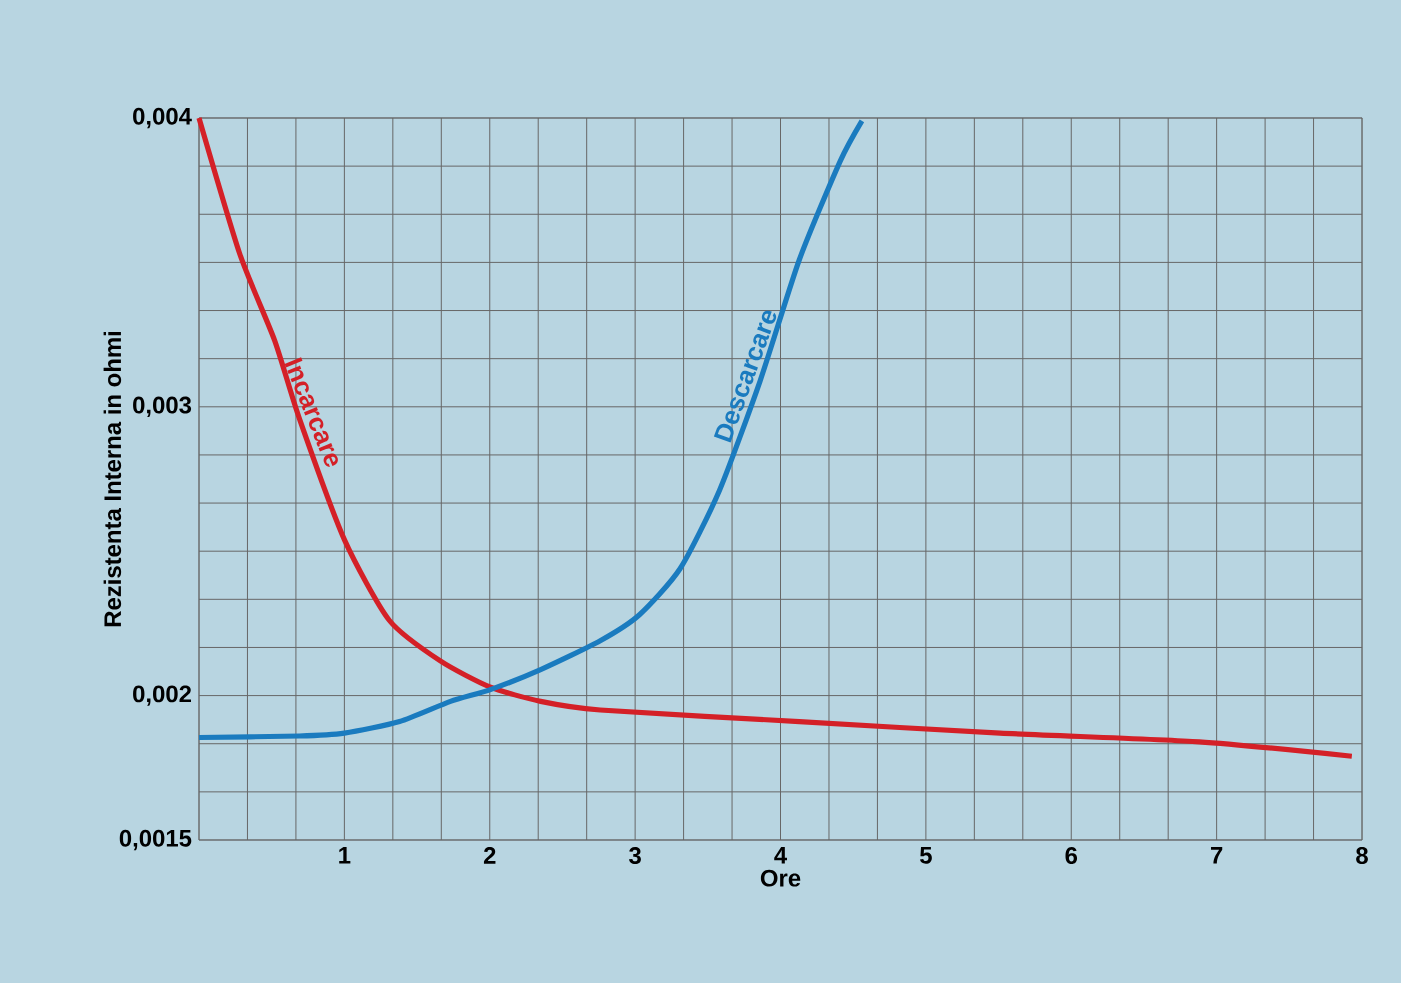  What do you see at coordinates (925, 855) in the screenshot?
I see `x-tick-label: 5` at bounding box center [925, 855].